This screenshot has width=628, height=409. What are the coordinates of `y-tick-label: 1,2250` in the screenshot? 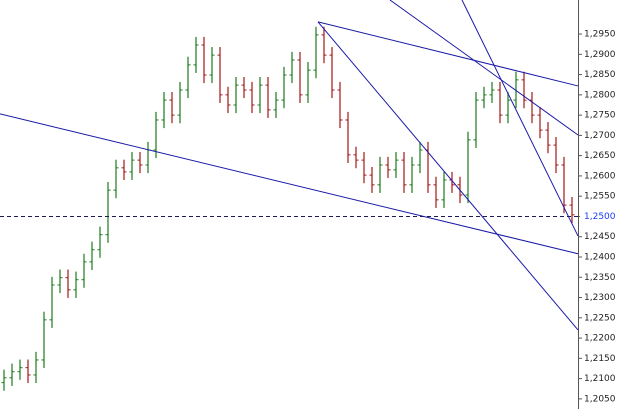 It's located at (600, 318).